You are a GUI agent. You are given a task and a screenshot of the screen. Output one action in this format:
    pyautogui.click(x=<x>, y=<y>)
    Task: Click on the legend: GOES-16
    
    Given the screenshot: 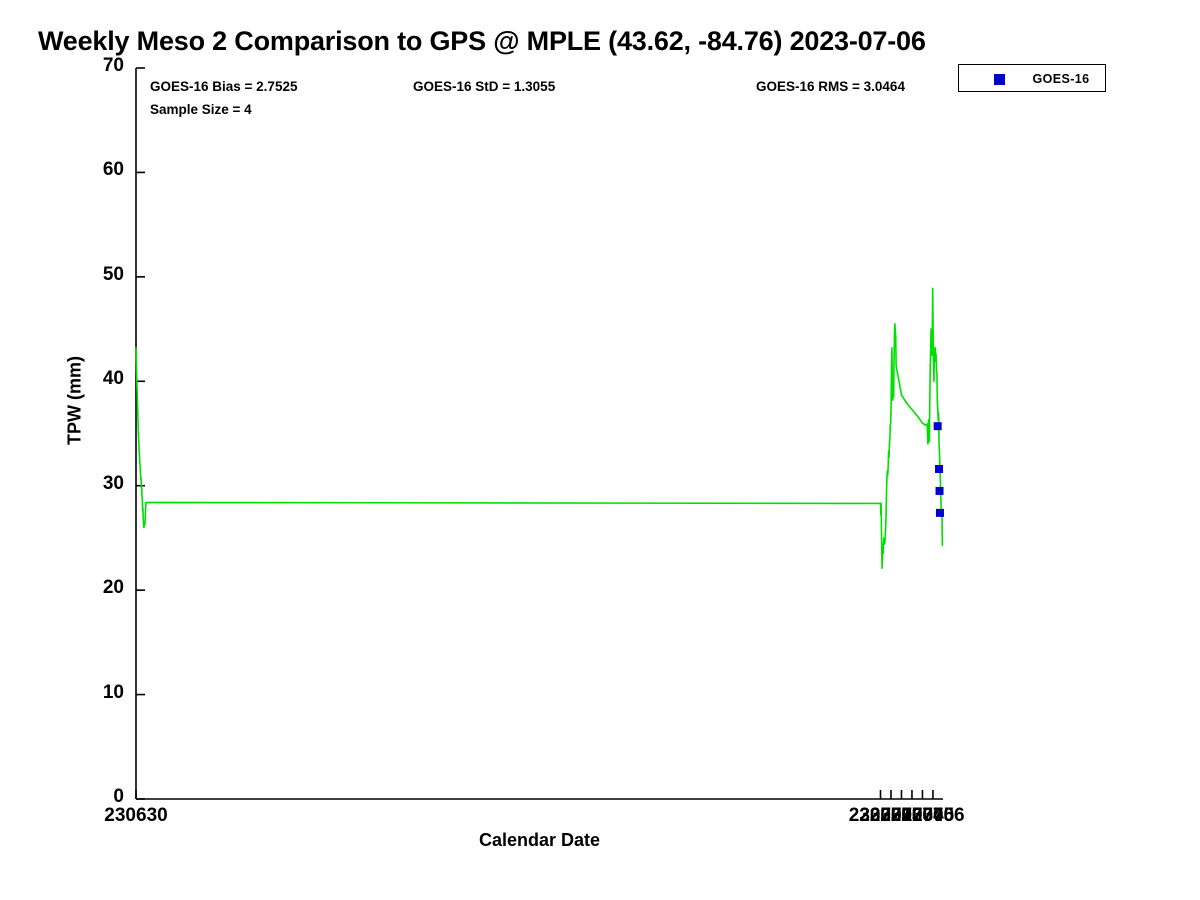 What is the action you would take?
    pyautogui.click(x=1032, y=78)
    